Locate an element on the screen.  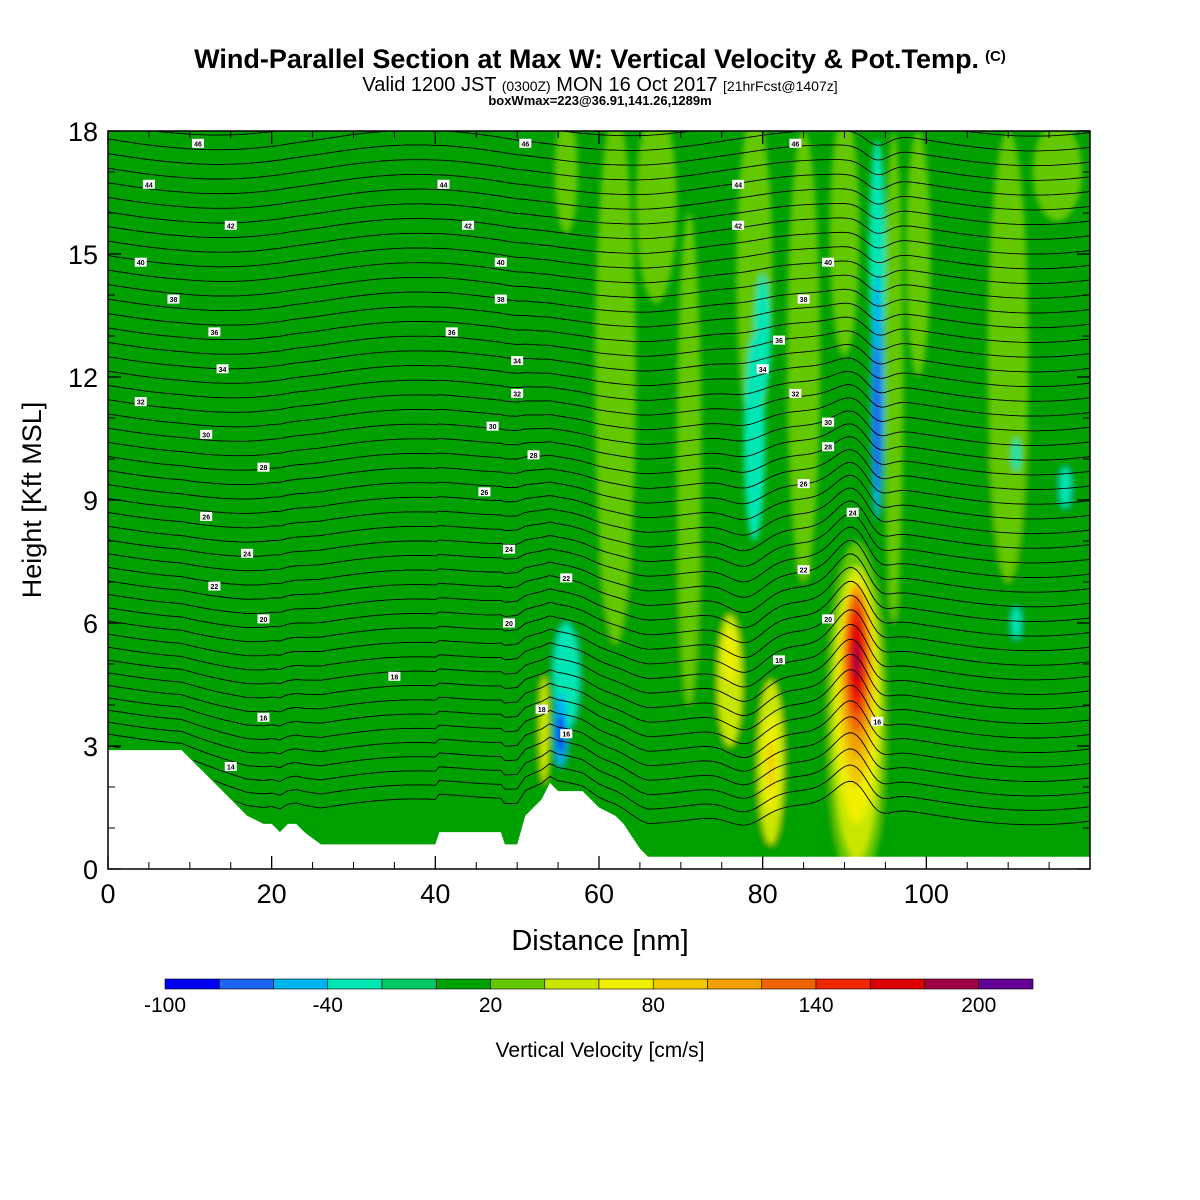
theta-label: 14 is located at coordinates (230, 767).